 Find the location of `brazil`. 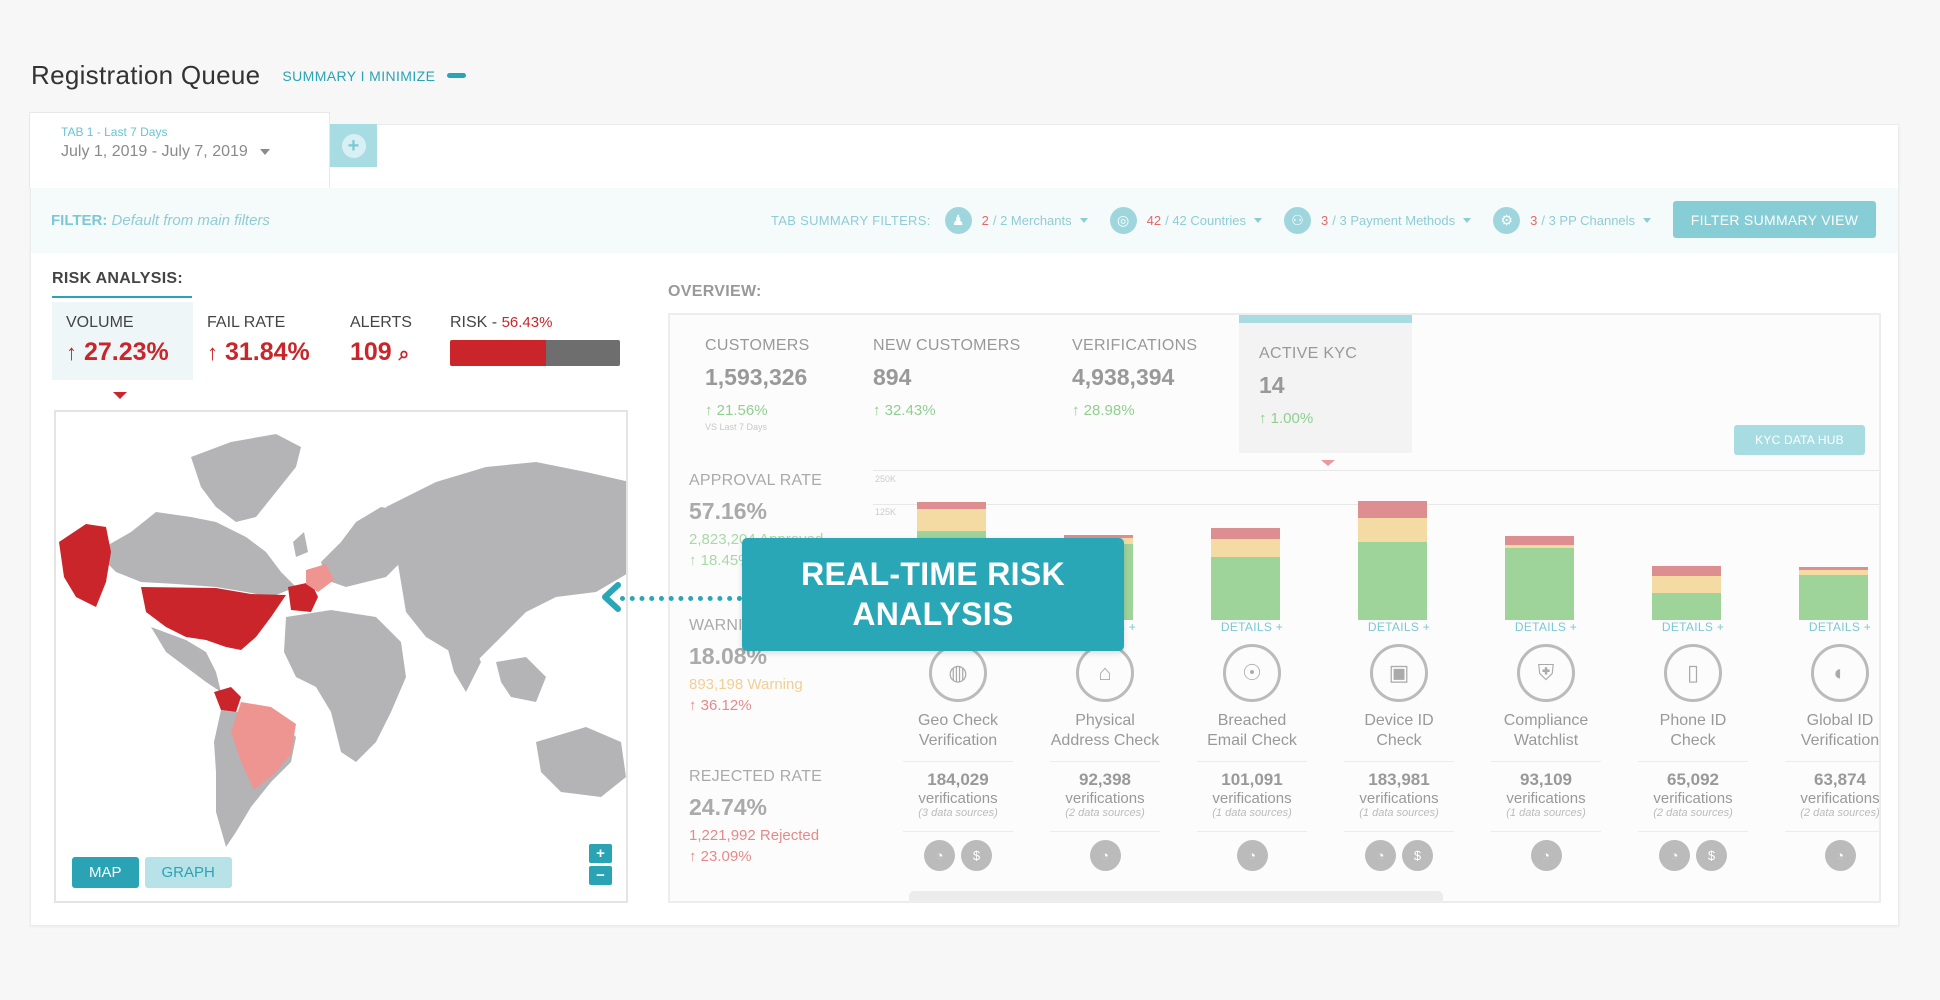

brazil is located at coordinates (263, 746).